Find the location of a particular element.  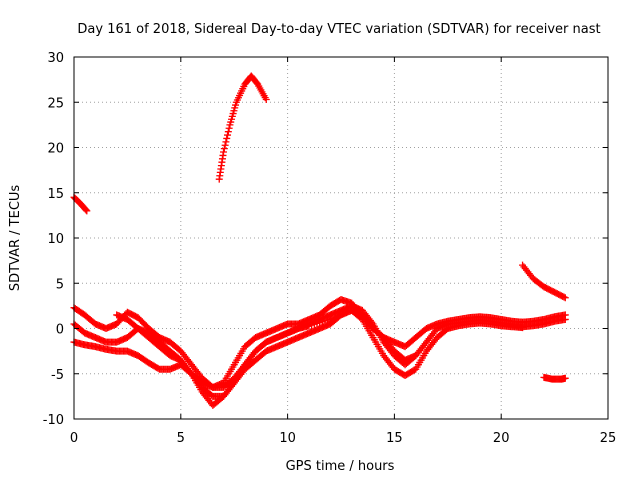

y-tick-label: 0 is located at coordinates (60, 330).